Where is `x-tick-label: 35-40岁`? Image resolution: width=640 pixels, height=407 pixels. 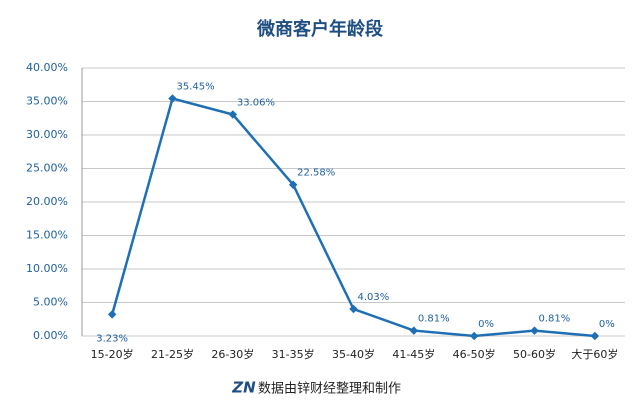 x-tick-label: 35-40岁 is located at coordinates (353, 354).